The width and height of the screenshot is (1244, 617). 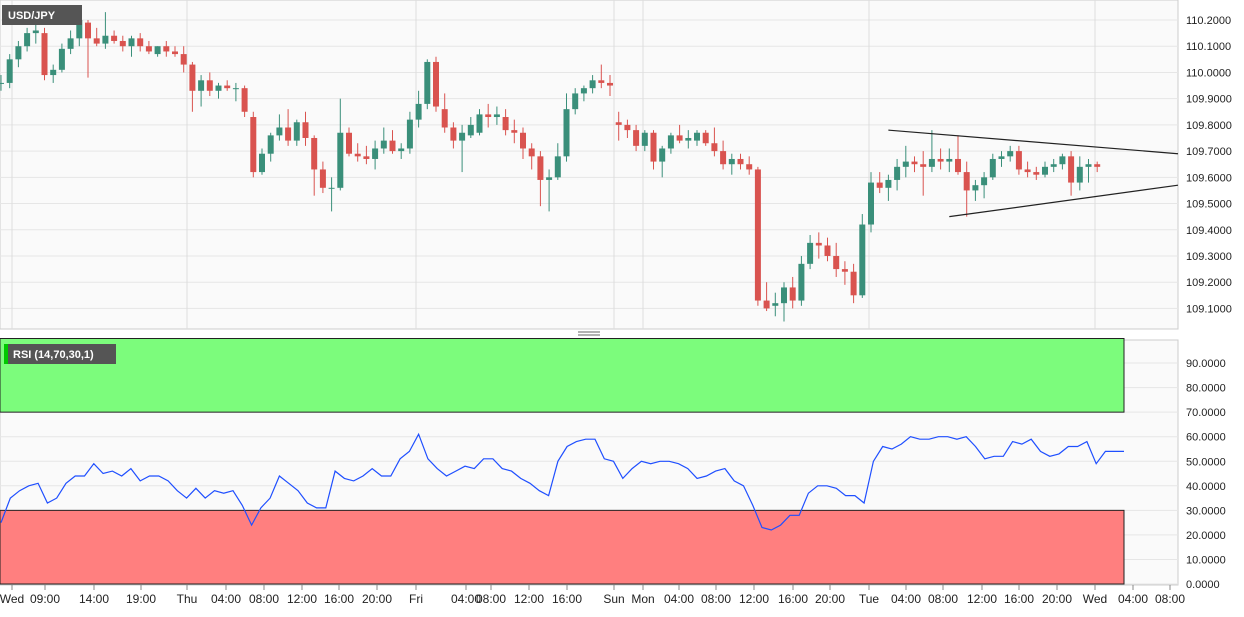 I want to click on time-tick-label: 14:00, so click(x=94, y=599).